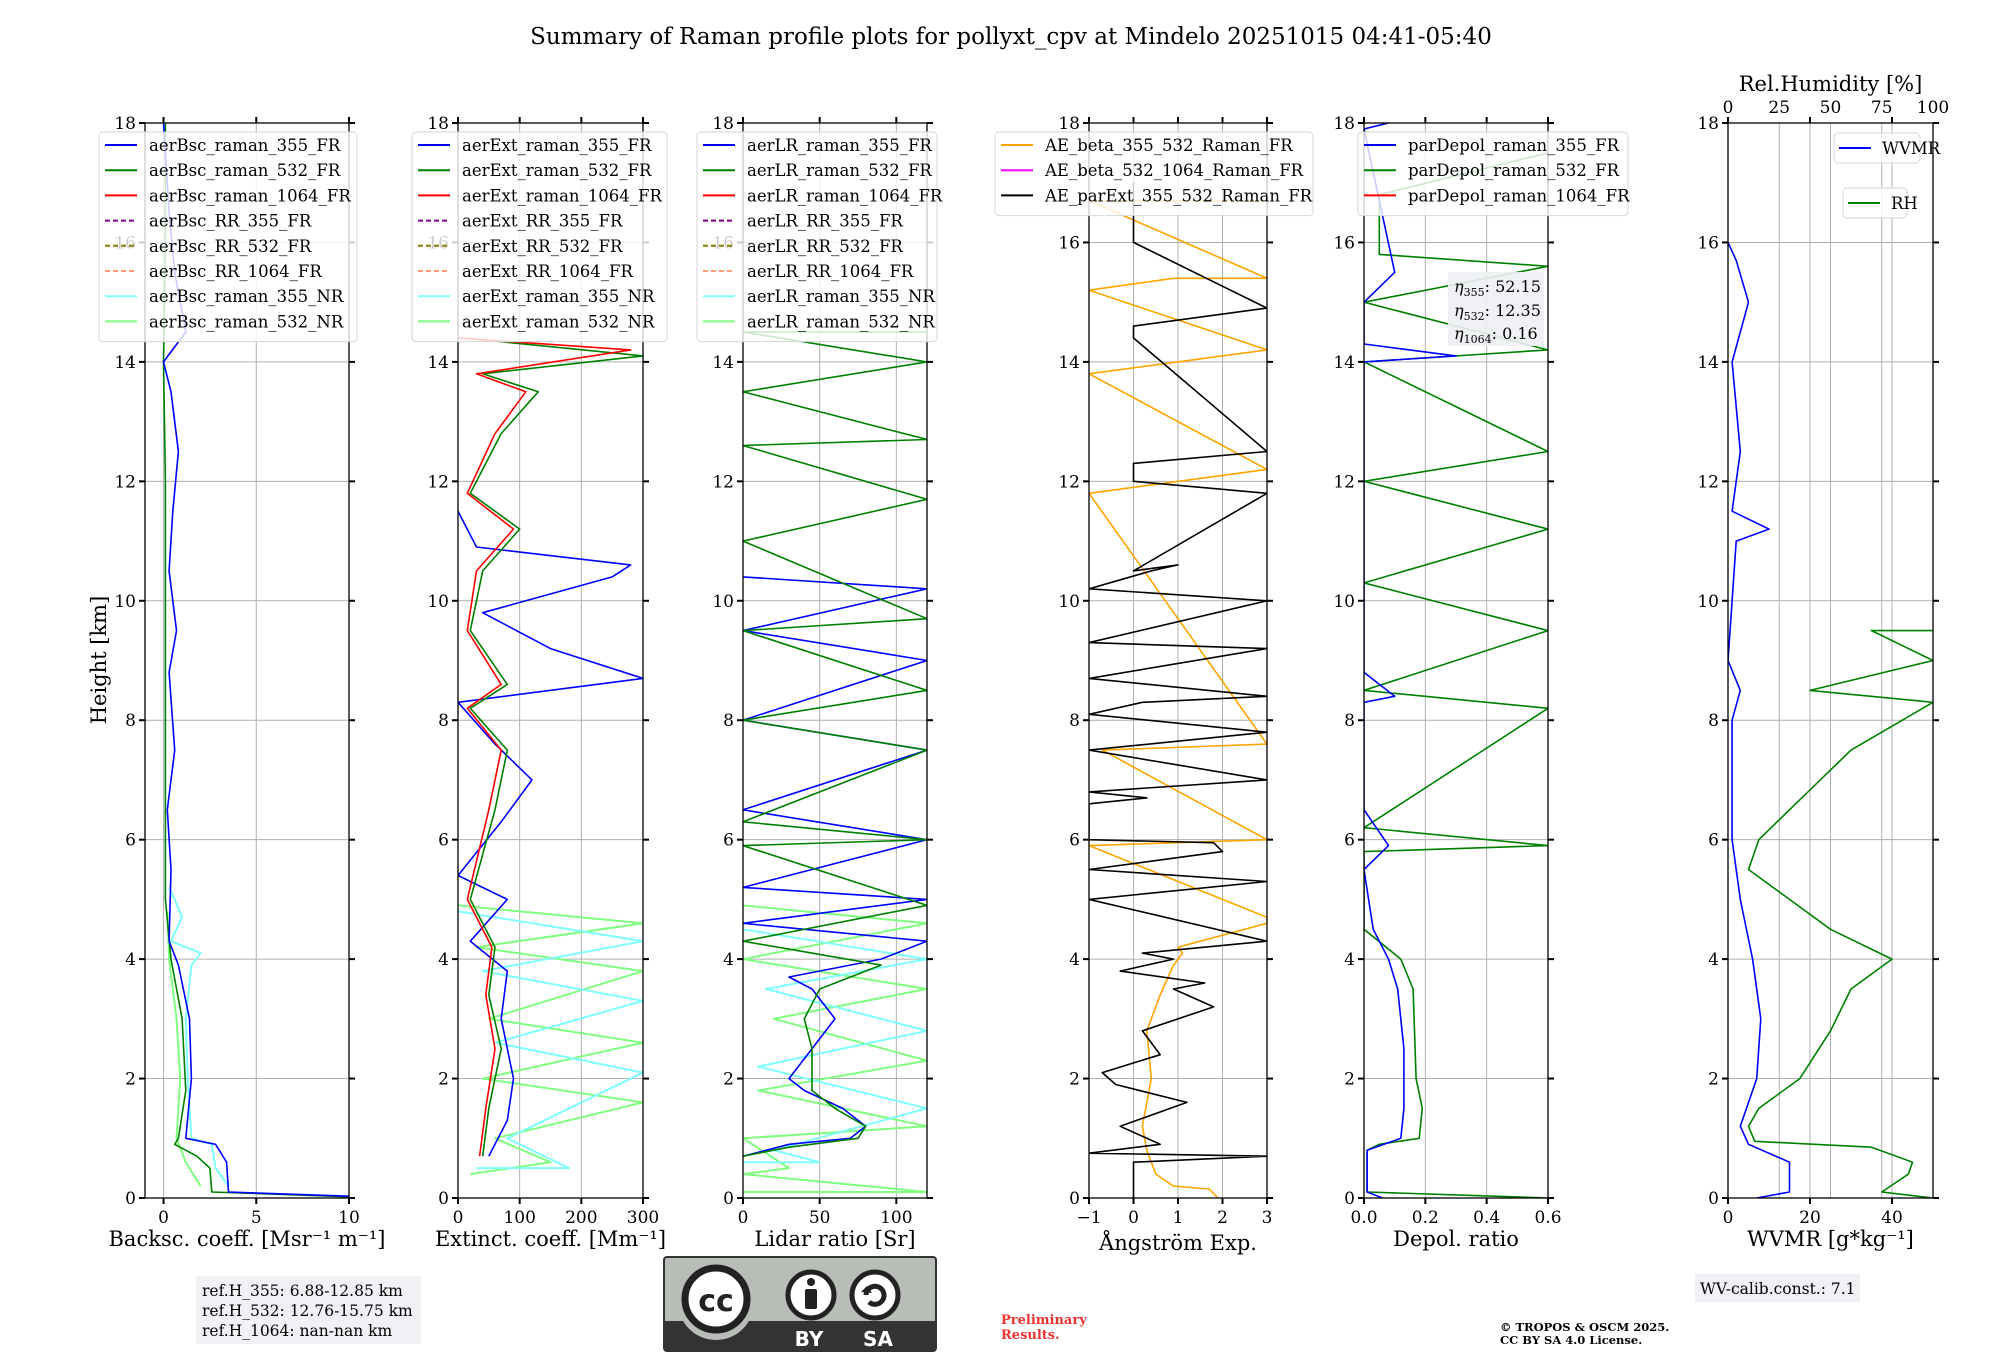 The height and width of the screenshot is (1360, 2000). Describe the element at coordinates (297, 1331) in the screenshot. I see `ref-height-1064: ref.H_1064: nan-nan km` at that location.